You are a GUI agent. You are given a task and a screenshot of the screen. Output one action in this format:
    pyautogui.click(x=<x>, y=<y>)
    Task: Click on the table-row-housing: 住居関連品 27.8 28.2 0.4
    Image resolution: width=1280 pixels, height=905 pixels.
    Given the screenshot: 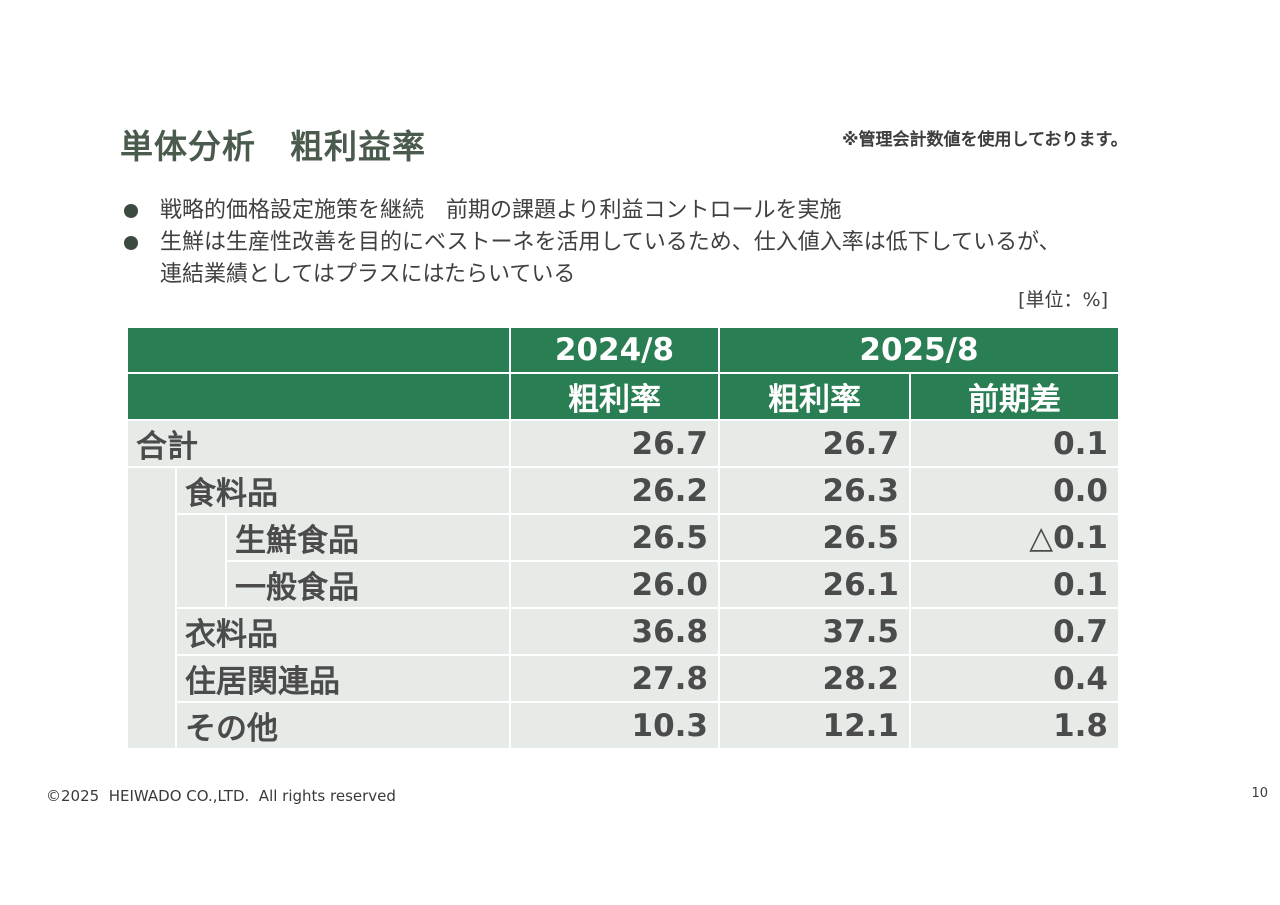 What is the action you would take?
    pyautogui.click(x=623, y=678)
    